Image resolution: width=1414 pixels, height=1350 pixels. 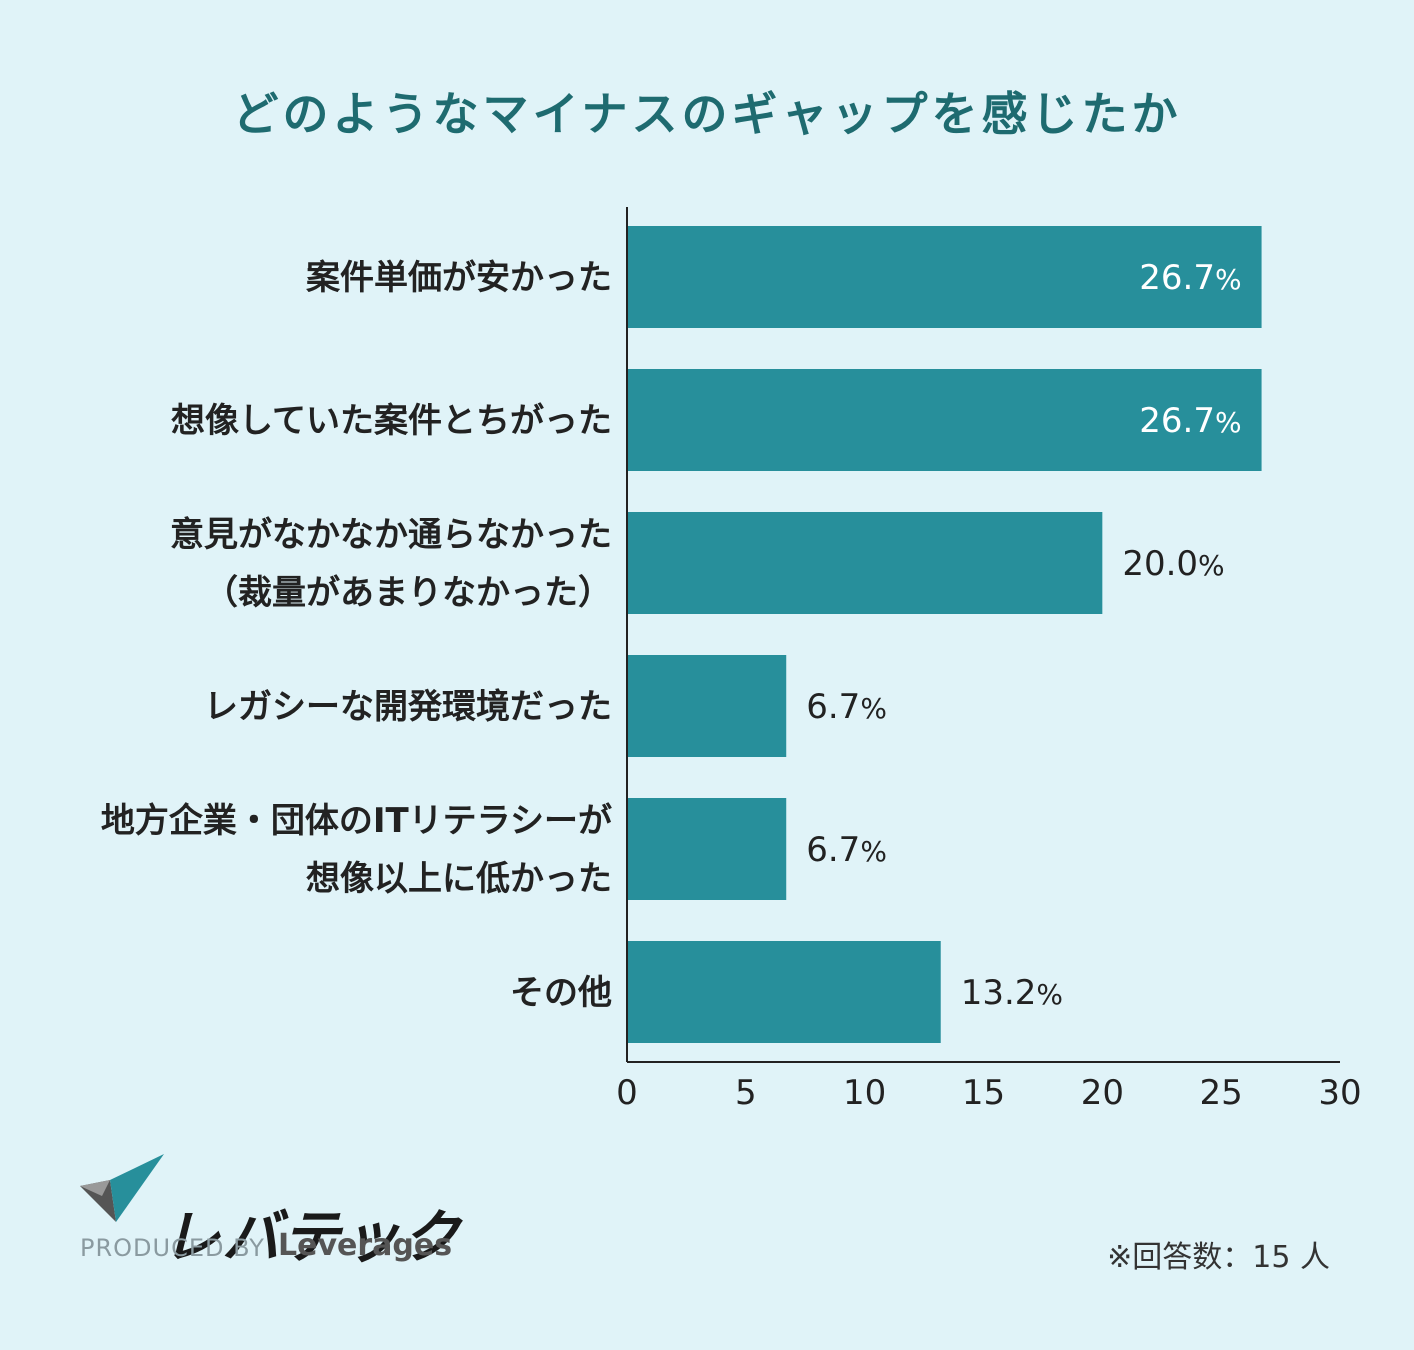 I want to click on value-label-0: 26.7%, so click(x=1190, y=278).